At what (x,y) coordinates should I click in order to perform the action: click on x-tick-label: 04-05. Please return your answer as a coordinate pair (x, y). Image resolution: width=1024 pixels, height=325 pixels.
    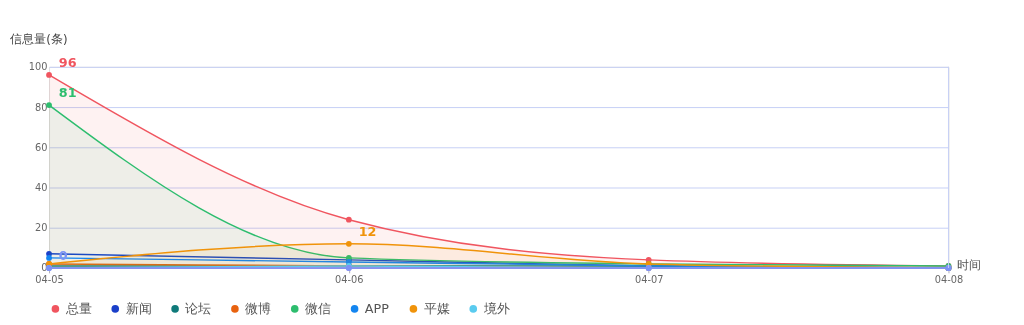
    Looking at the image, I should click on (49, 280).